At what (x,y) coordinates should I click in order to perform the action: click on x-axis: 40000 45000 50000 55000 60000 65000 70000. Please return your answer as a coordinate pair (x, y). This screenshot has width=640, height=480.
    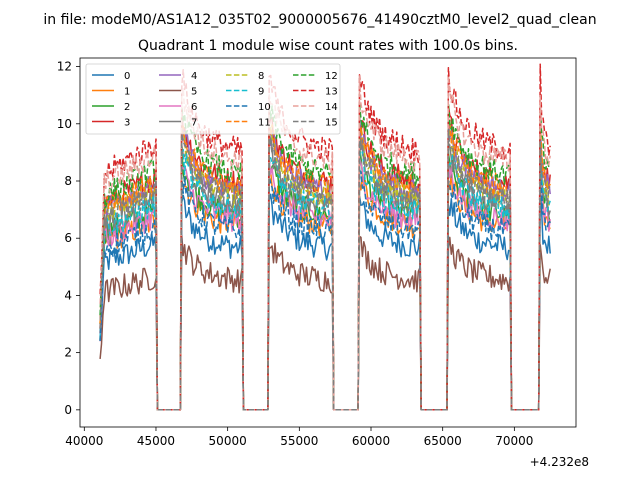
    Looking at the image, I should click on (299, 437).